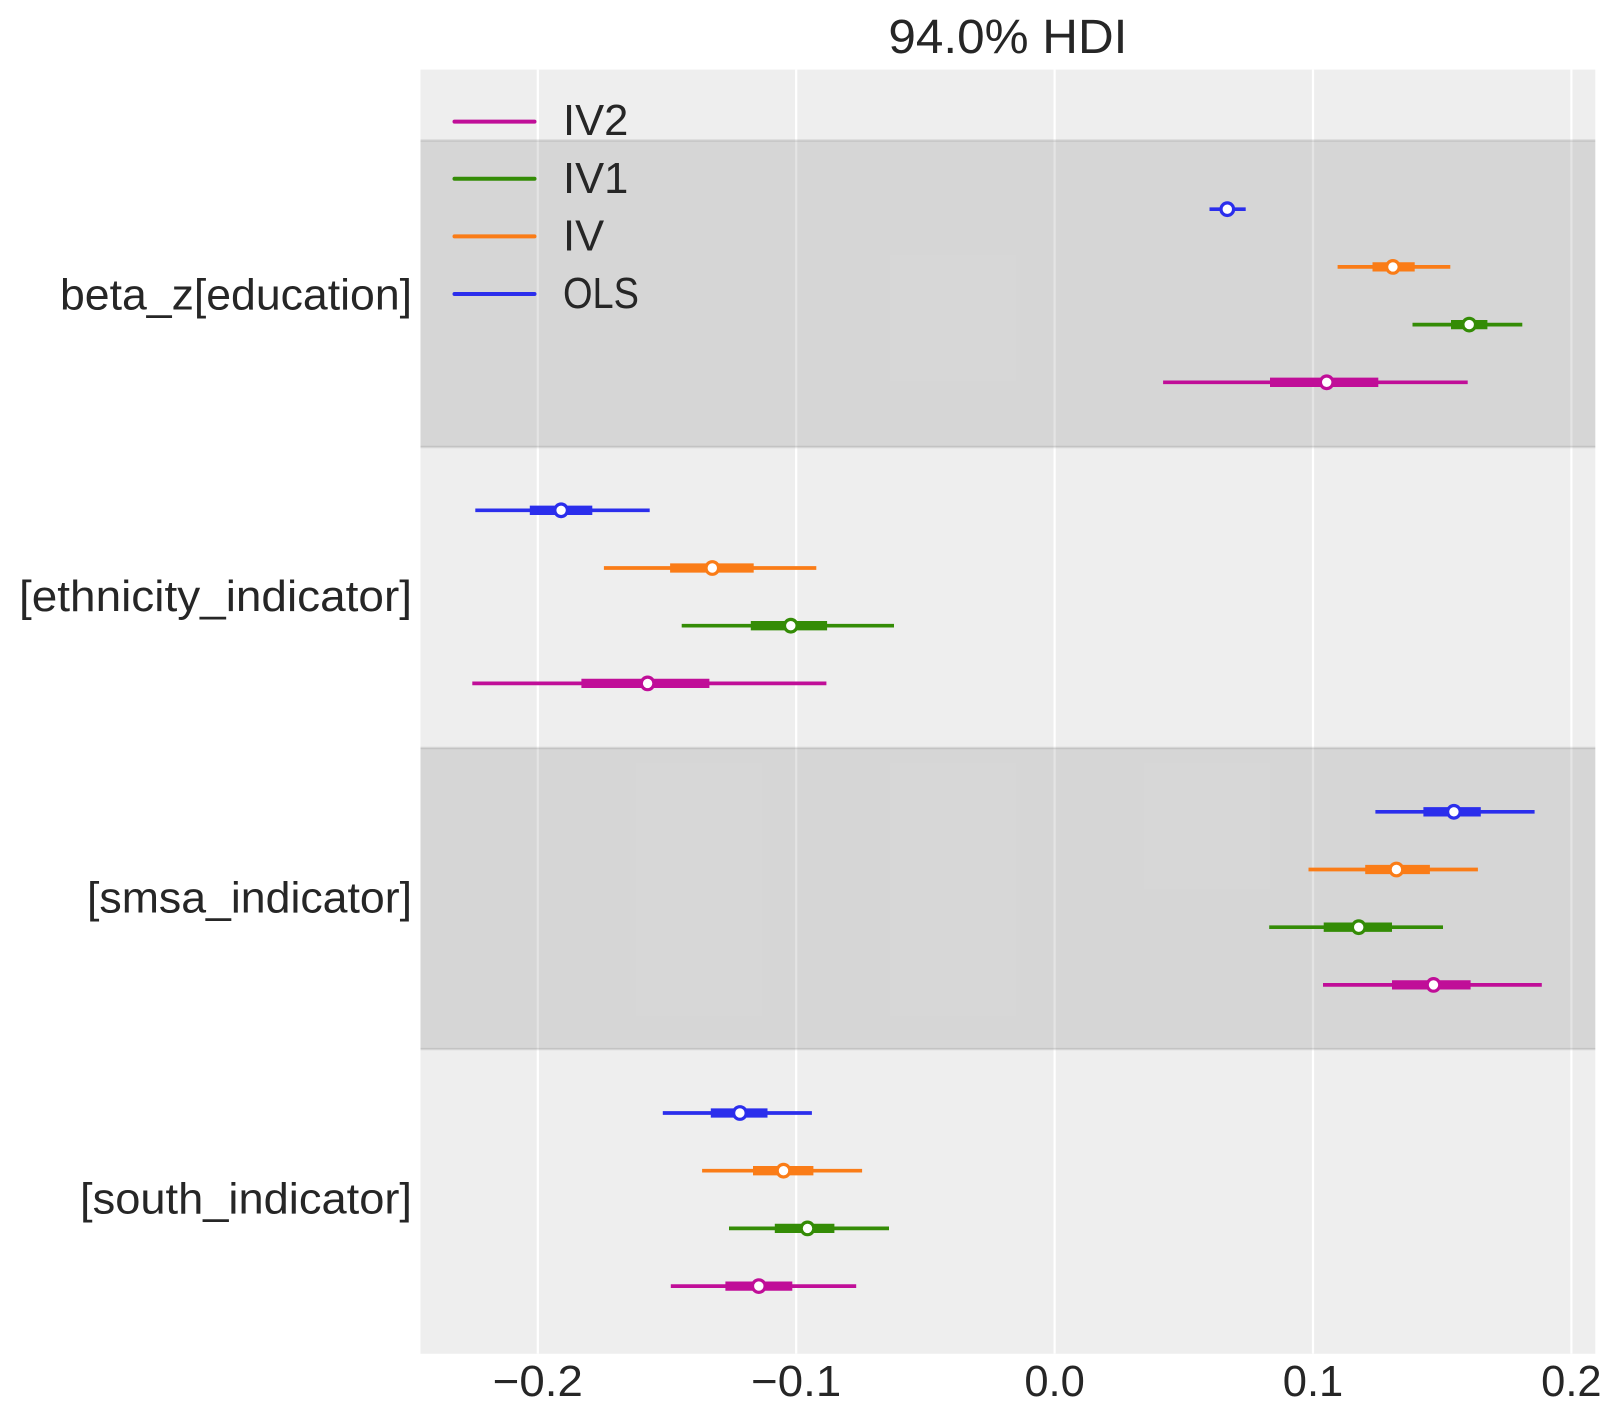 The width and height of the screenshot is (1623, 1423). I want to click on svg-text: 0.2, so click(1571, 1382).